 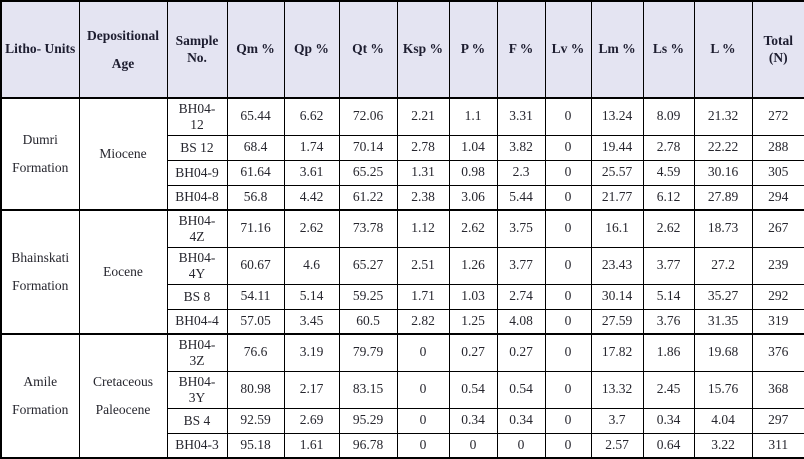 What do you see at coordinates (668, 197) in the screenshot?
I see `ls-cell: 6.12` at bounding box center [668, 197].